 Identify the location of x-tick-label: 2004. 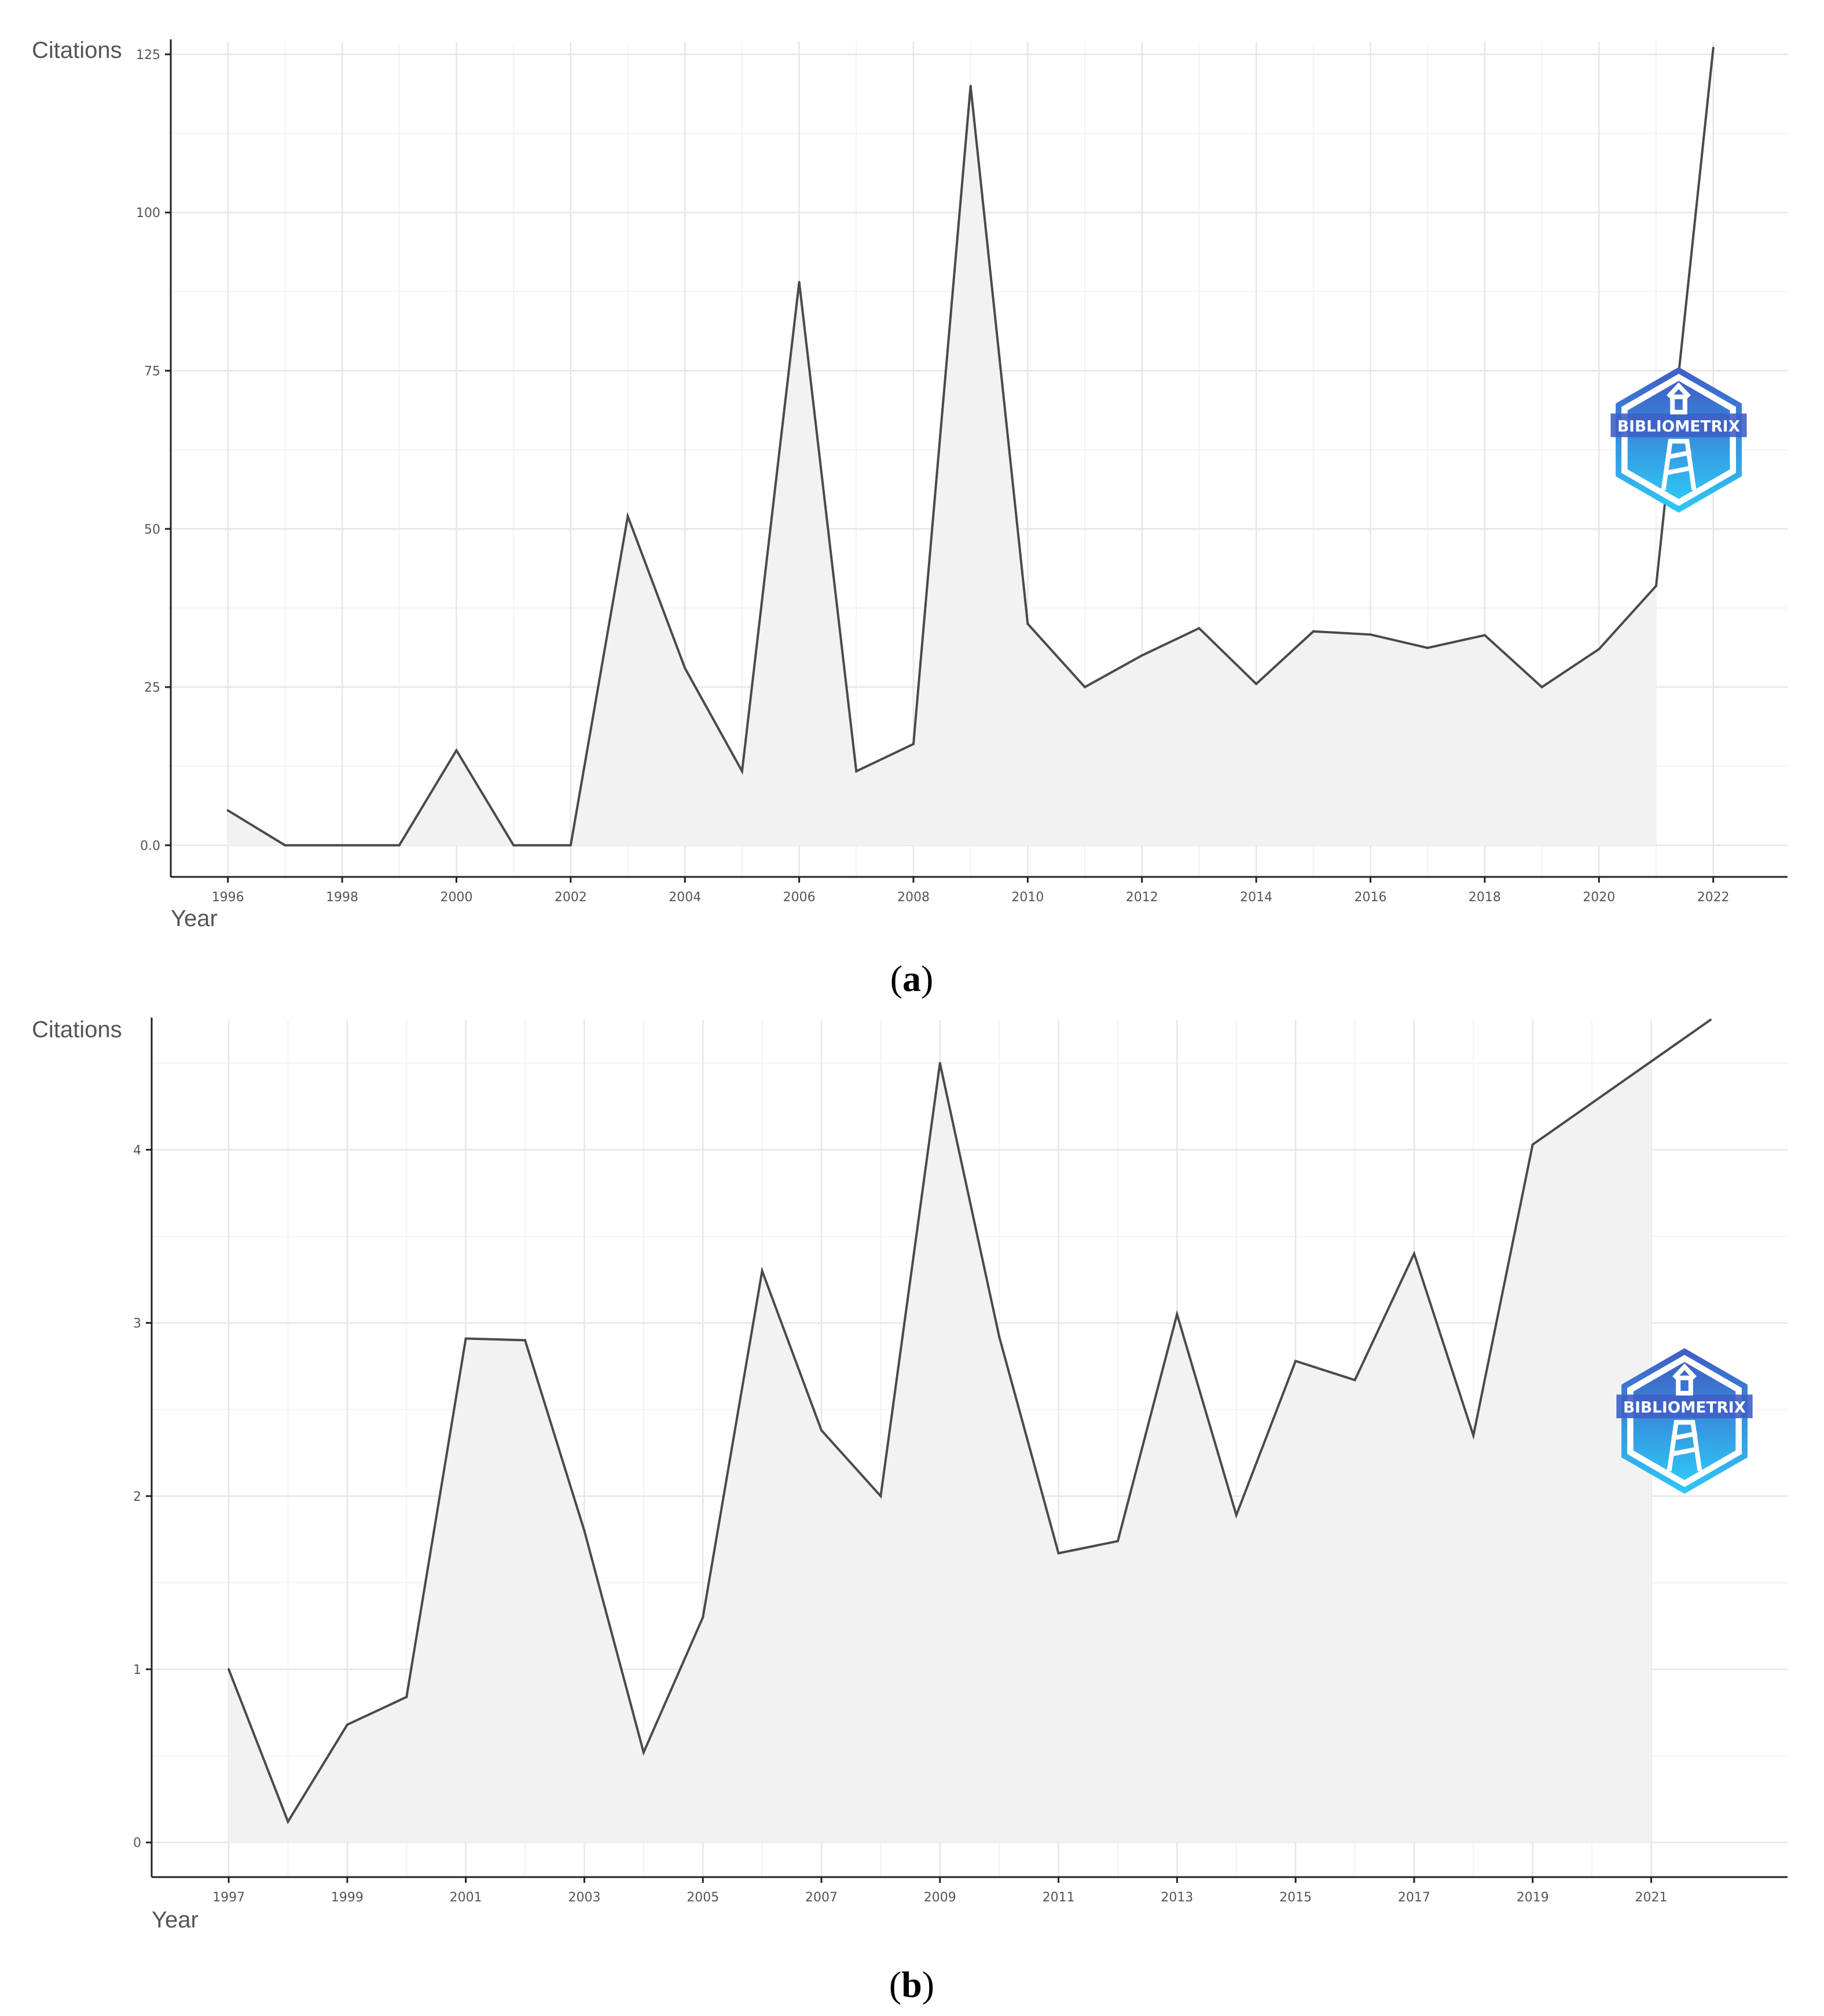
(685, 897).